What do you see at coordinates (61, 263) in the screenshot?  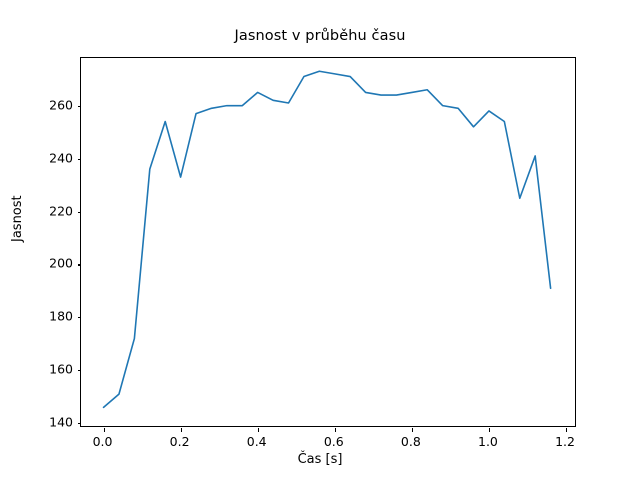 I see `y-tick-label: 200` at bounding box center [61, 263].